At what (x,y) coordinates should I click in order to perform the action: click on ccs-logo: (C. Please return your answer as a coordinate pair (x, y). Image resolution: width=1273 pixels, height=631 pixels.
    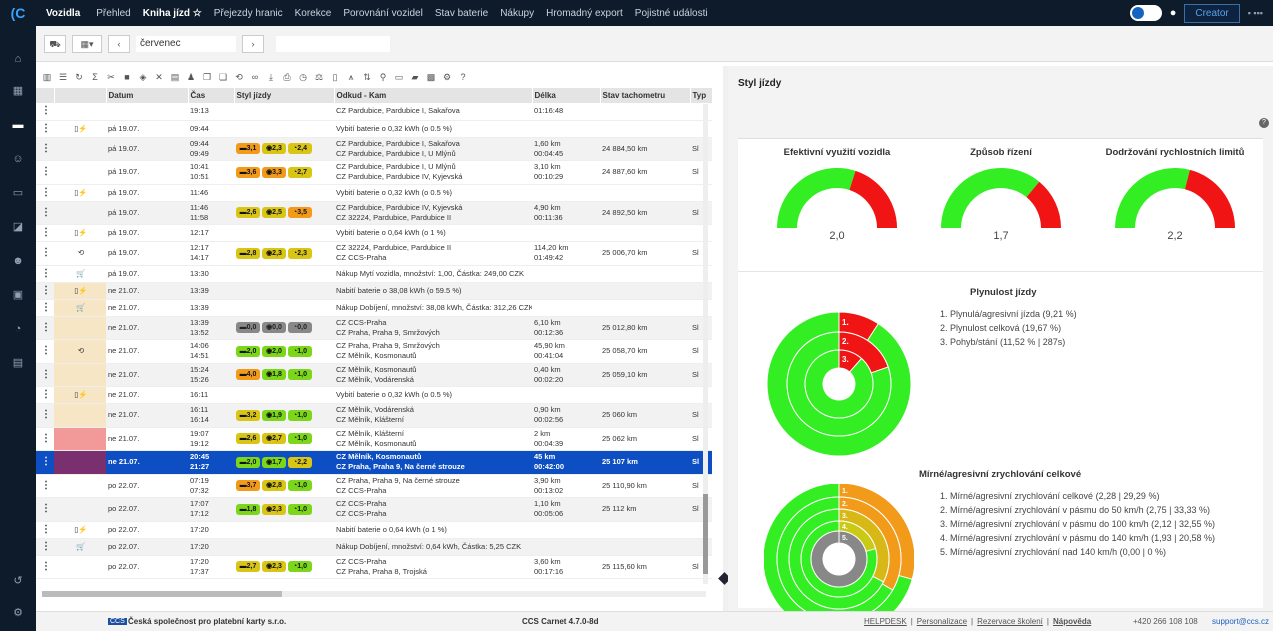
    Looking at the image, I should click on (18, 13).